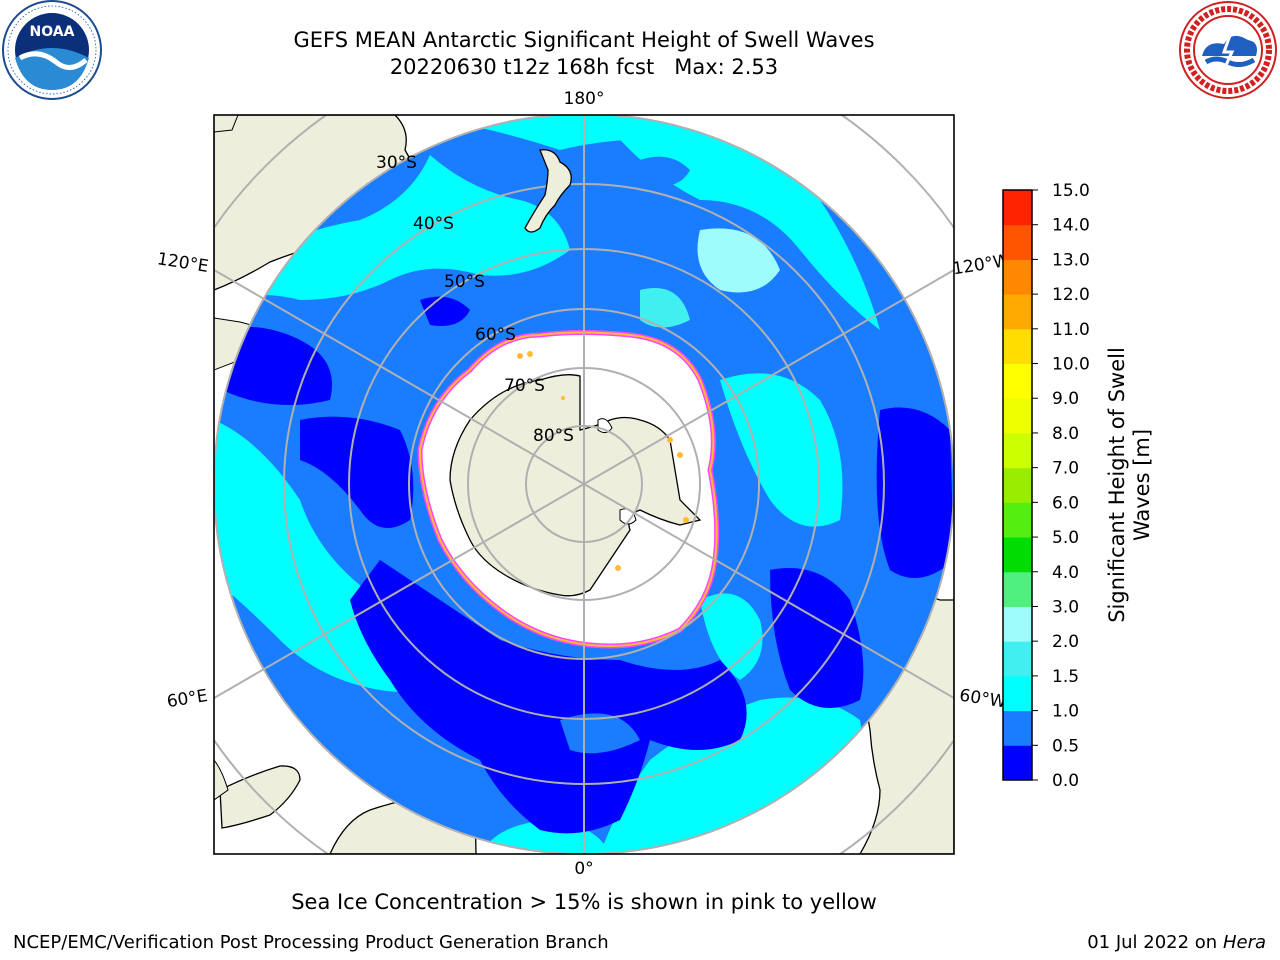 The height and width of the screenshot is (960, 1280). I want to click on colorbar-tick-label: 14.0, so click(1071, 226).